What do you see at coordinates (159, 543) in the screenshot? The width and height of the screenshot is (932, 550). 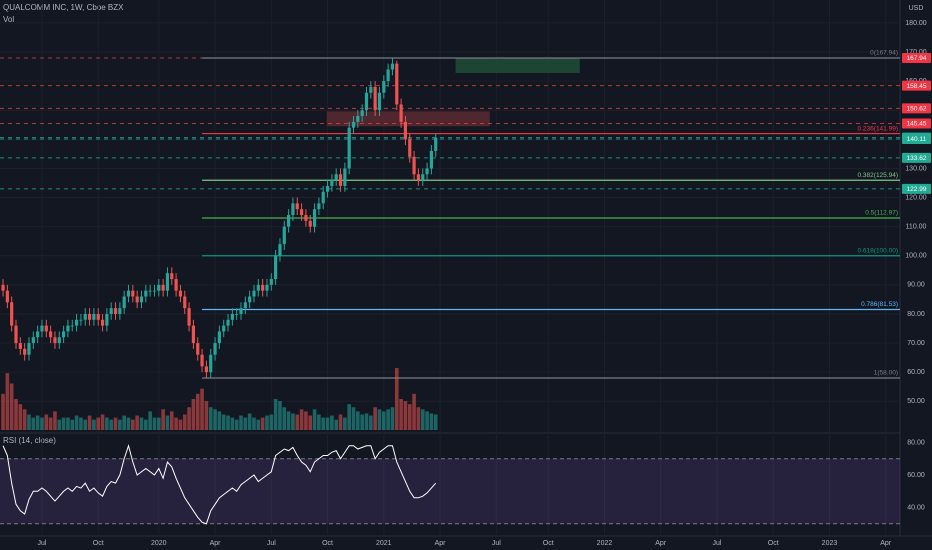 I see `x-tick-label: 2020` at bounding box center [159, 543].